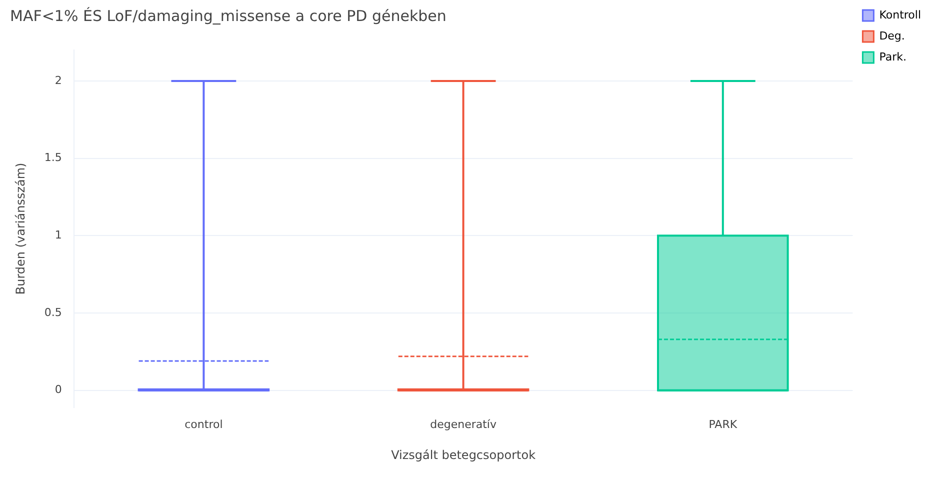 The height and width of the screenshot is (477, 941). What do you see at coordinates (20, 228) in the screenshot?
I see `y-axis-title: Burden (variánsszám)` at bounding box center [20, 228].